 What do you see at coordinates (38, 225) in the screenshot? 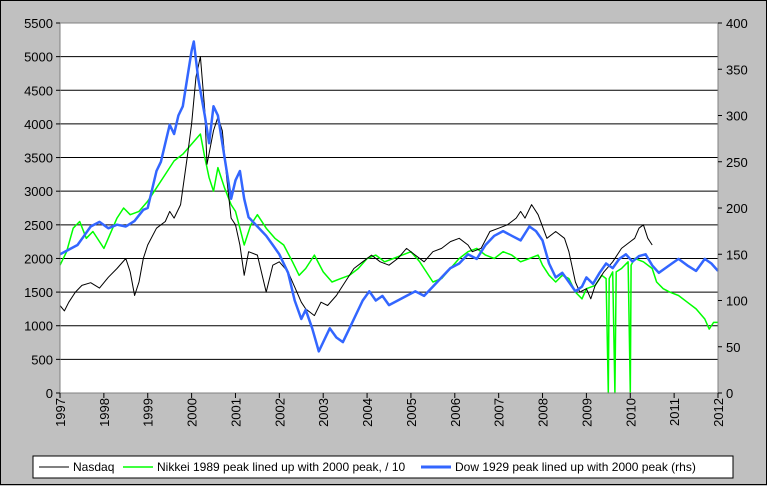
I see `y-left-tick-label: 2500` at bounding box center [38, 225].